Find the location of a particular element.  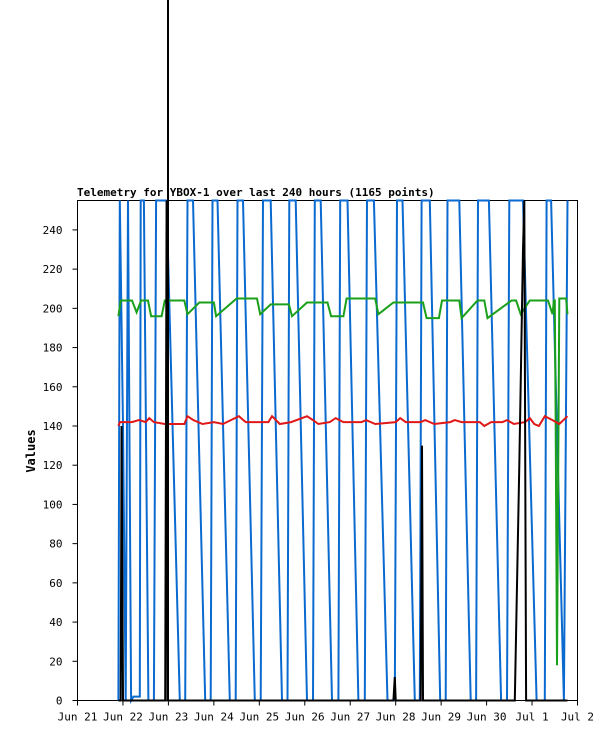

x-tick-label: Jun 28 is located at coordinates (396, 717).